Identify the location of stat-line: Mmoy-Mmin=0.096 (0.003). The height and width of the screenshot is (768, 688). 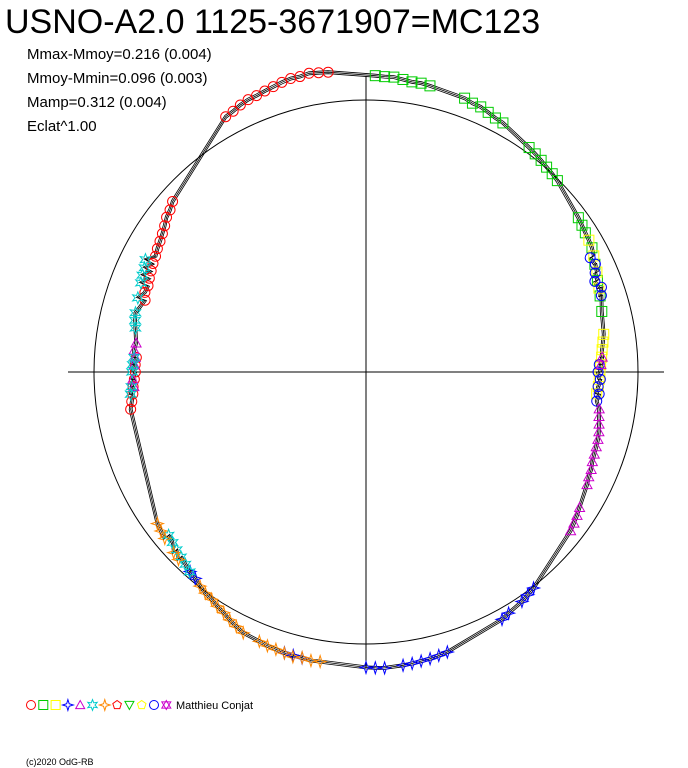
(117, 78).